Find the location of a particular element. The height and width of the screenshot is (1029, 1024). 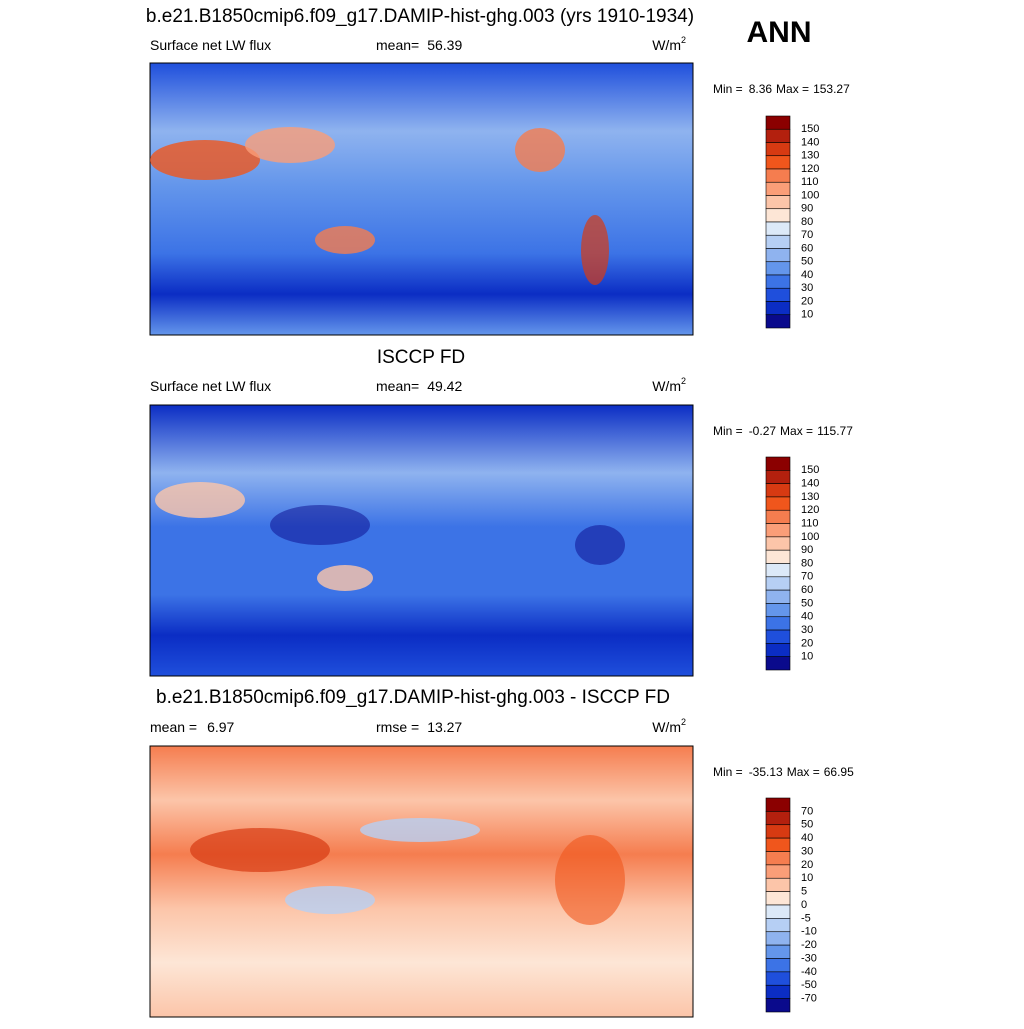

colorbar-label: -20 is located at coordinates (809, 945).